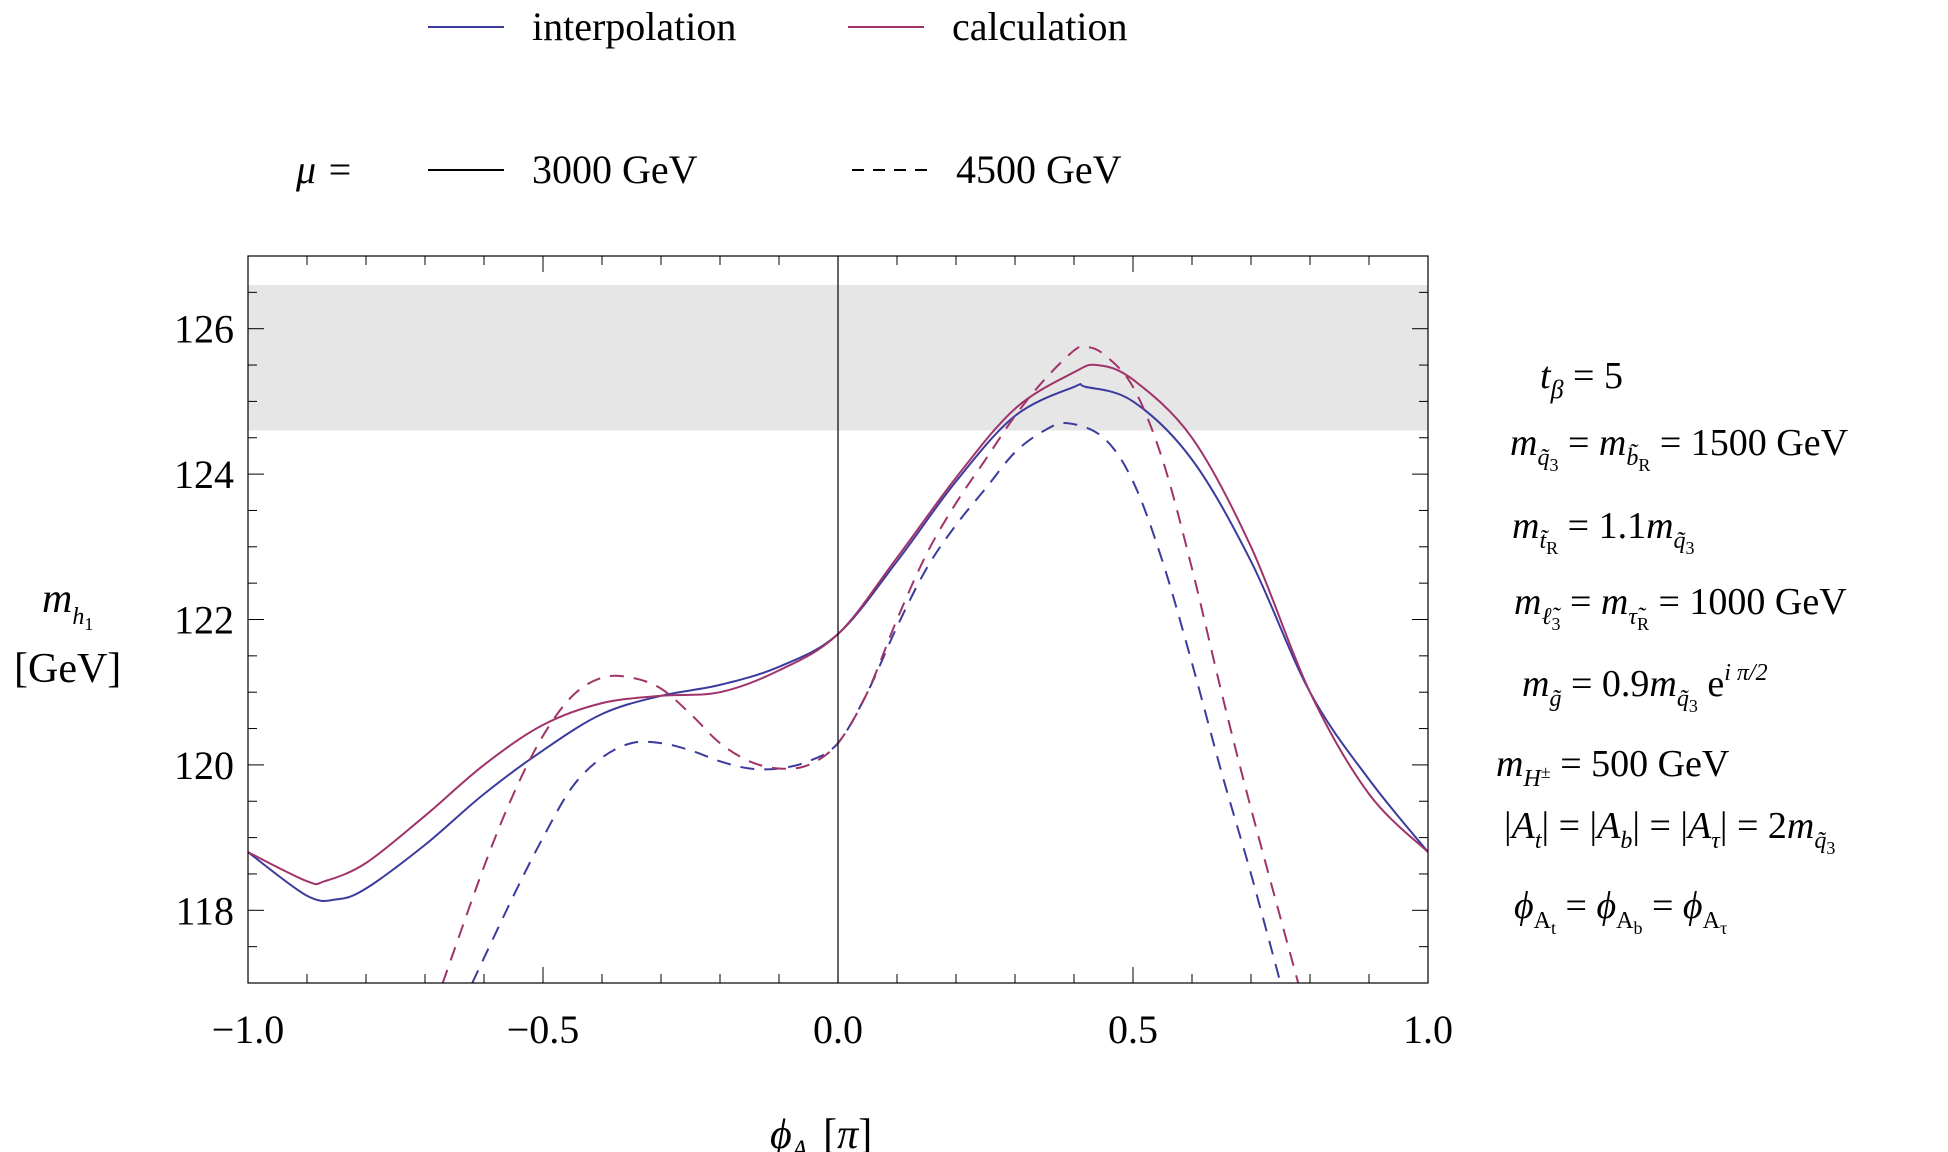 The image size is (1948, 1152). I want to click on param-ml3: mℓ̃3 = mτ̃R = 1000 GeV, so click(1680, 607).